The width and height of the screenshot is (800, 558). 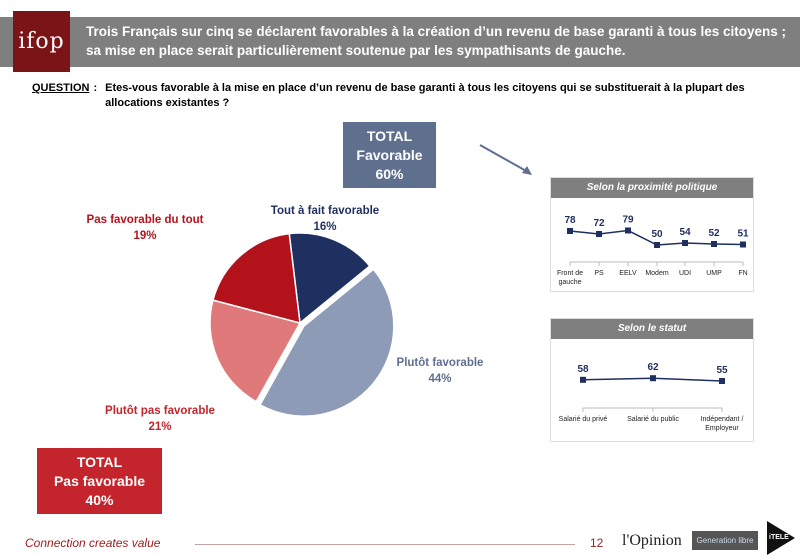 What do you see at coordinates (570, 282) in the screenshot?
I see `x-tick-label: gauche` at bounding box center [570, 282].